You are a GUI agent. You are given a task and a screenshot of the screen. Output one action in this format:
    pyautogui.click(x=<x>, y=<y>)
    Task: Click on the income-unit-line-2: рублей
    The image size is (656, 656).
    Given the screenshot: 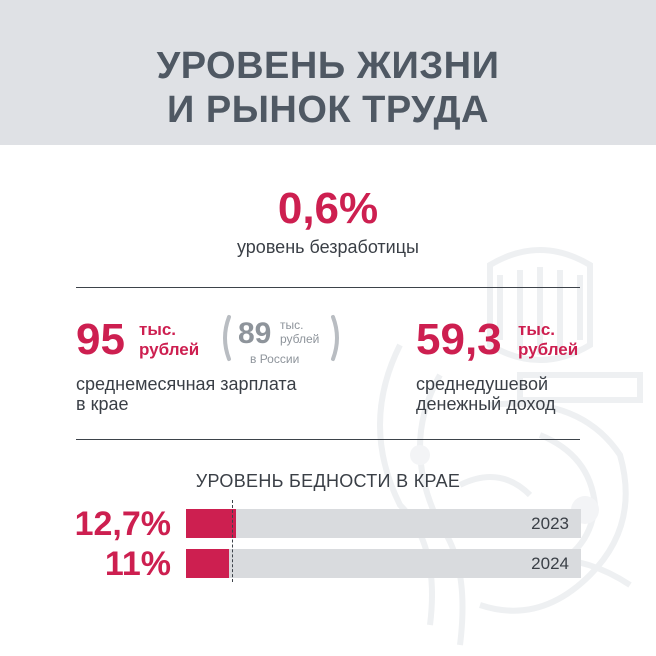 What is the action you would take?
    pyautogui.click(x=548, y=349)
    